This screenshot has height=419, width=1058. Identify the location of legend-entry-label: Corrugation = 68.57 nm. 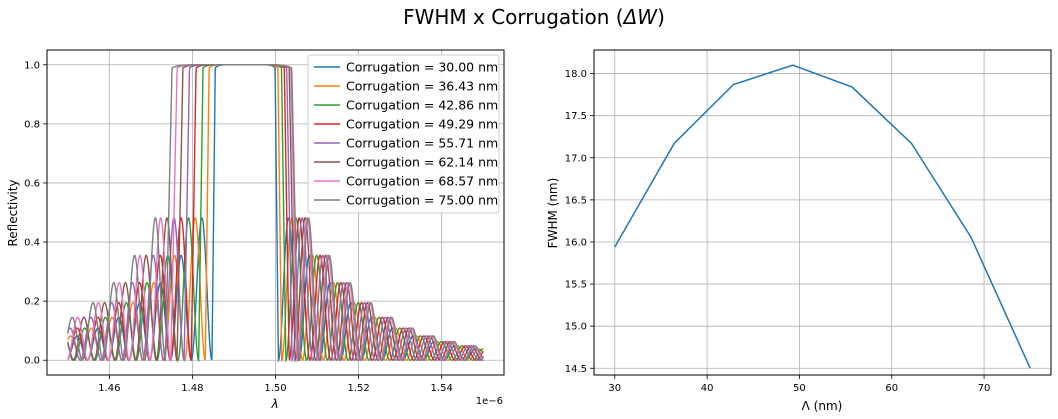
(422, 181).